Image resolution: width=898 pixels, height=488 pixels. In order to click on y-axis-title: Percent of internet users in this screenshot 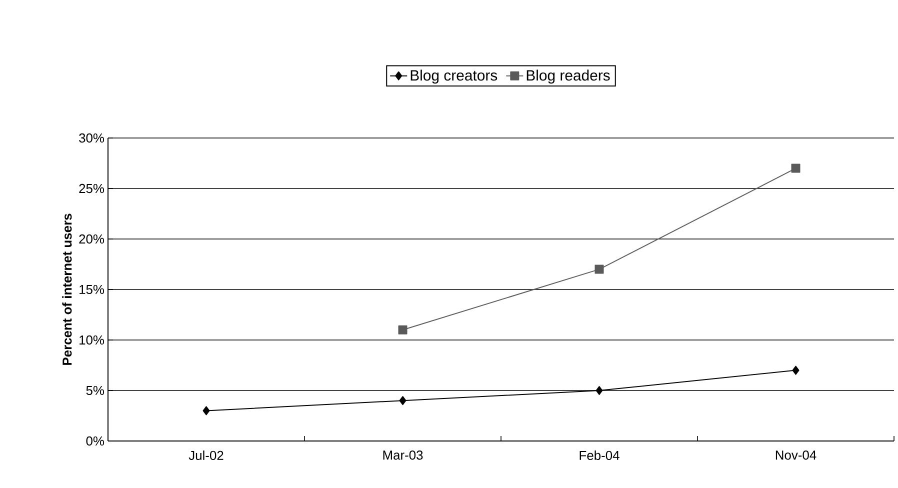, I will do `click(67, 289)`.